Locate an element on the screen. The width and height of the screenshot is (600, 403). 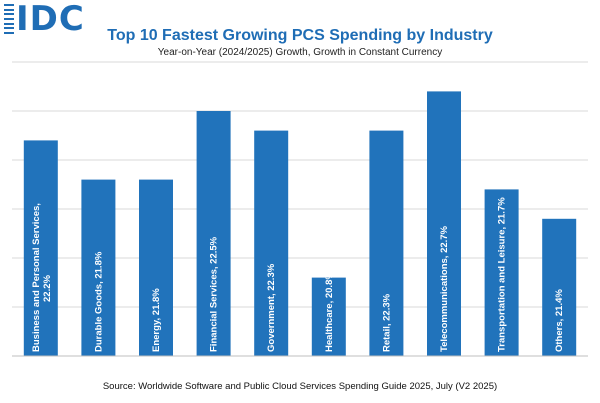
bar-label: Telecommunications, 22.7% is located at coordinates (444, 288).